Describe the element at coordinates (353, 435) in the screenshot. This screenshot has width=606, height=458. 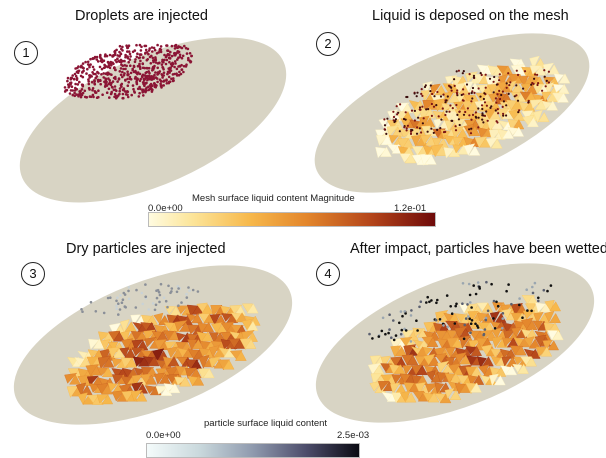
I see `particle-colorbar-max: 2.5e-03` at that location.